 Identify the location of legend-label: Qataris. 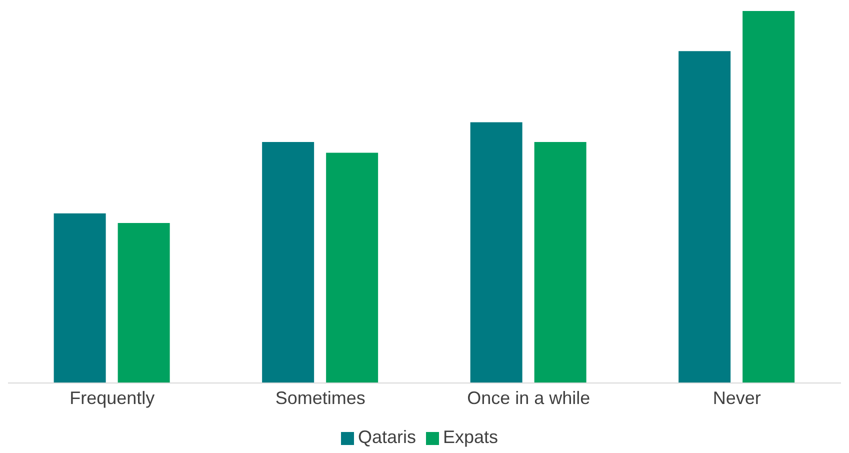
(387, 437).